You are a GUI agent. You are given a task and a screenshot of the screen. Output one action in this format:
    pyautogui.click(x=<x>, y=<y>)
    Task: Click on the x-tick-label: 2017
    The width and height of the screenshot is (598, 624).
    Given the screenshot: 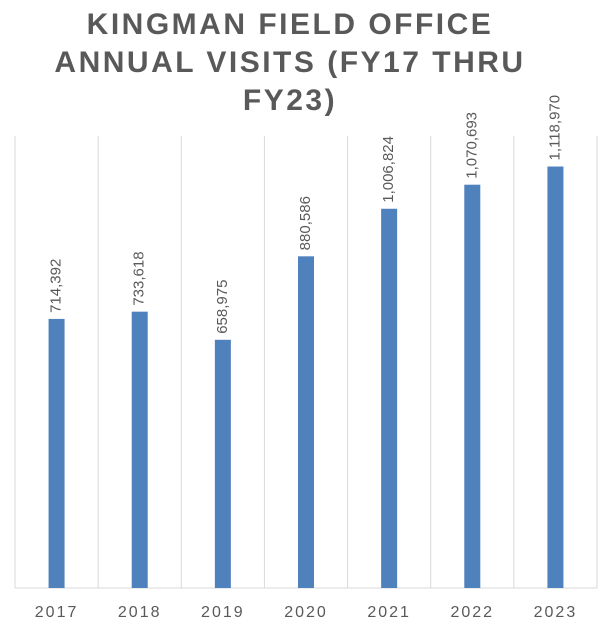 What is the action you would take?
    pyautogui.click(x=57, y=612)
    